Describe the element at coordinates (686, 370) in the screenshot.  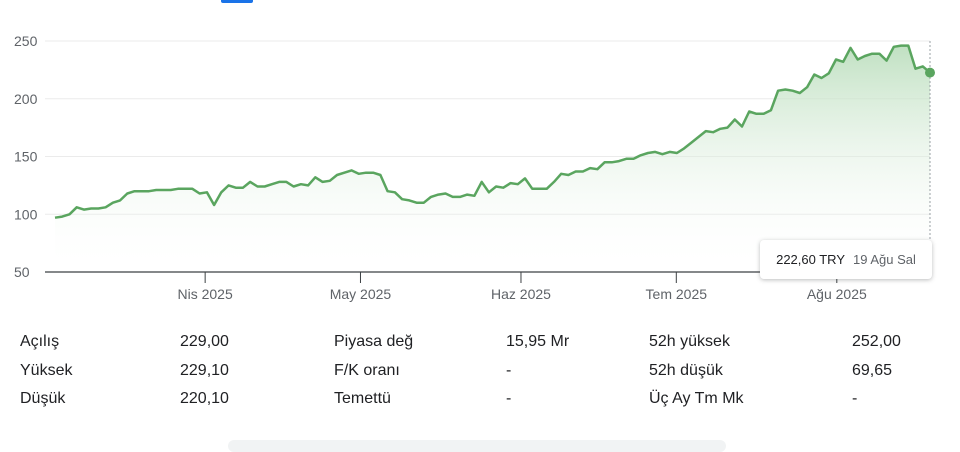
I see `stat-label-52w-low: 52h düşük` at that location.